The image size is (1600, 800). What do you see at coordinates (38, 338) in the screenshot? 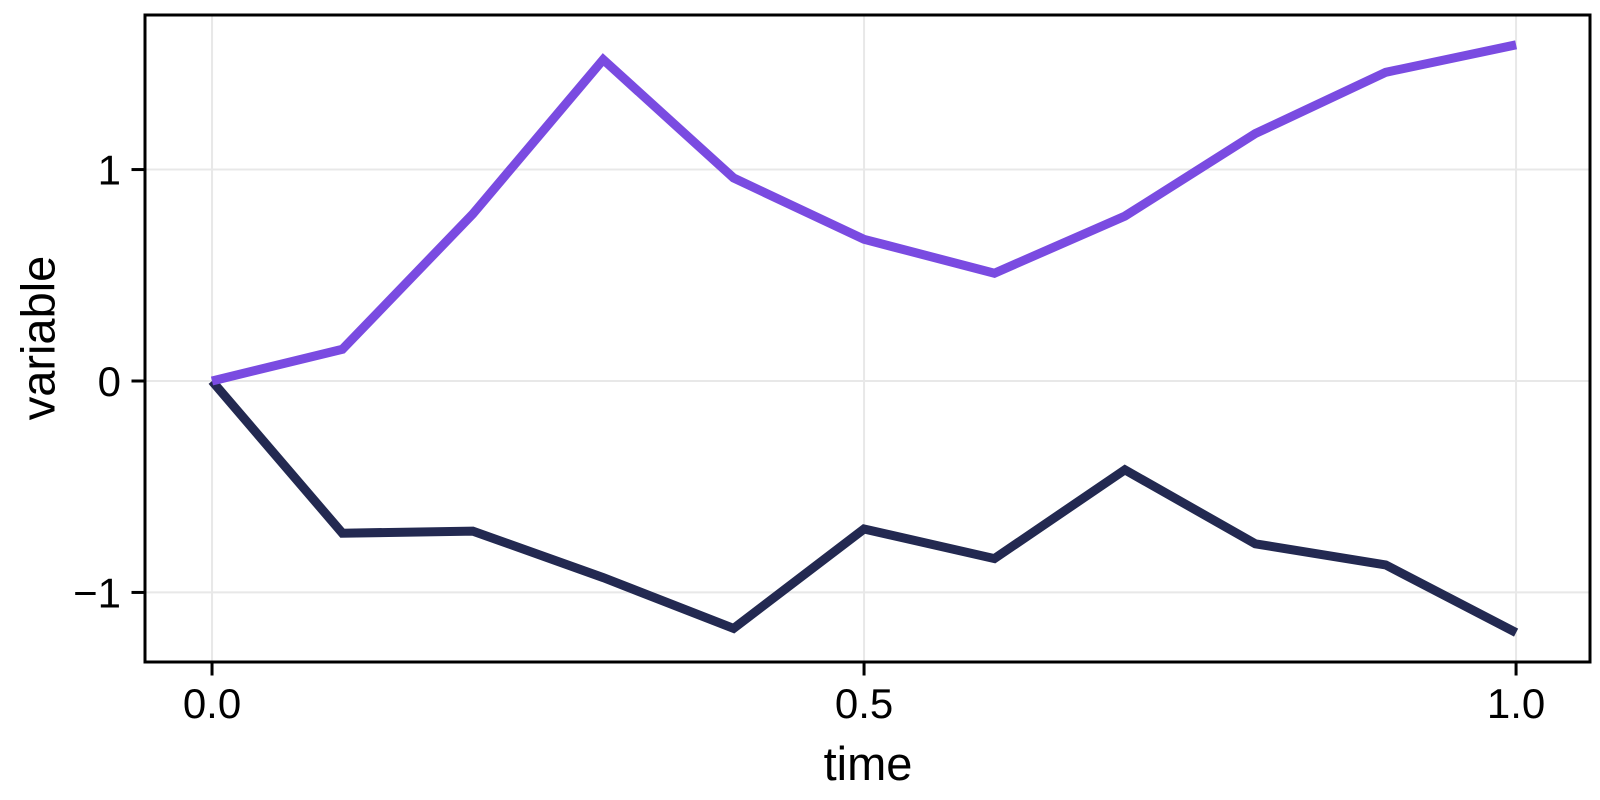
I see `y-axis-label: variable` at bounding box center [38, 338].